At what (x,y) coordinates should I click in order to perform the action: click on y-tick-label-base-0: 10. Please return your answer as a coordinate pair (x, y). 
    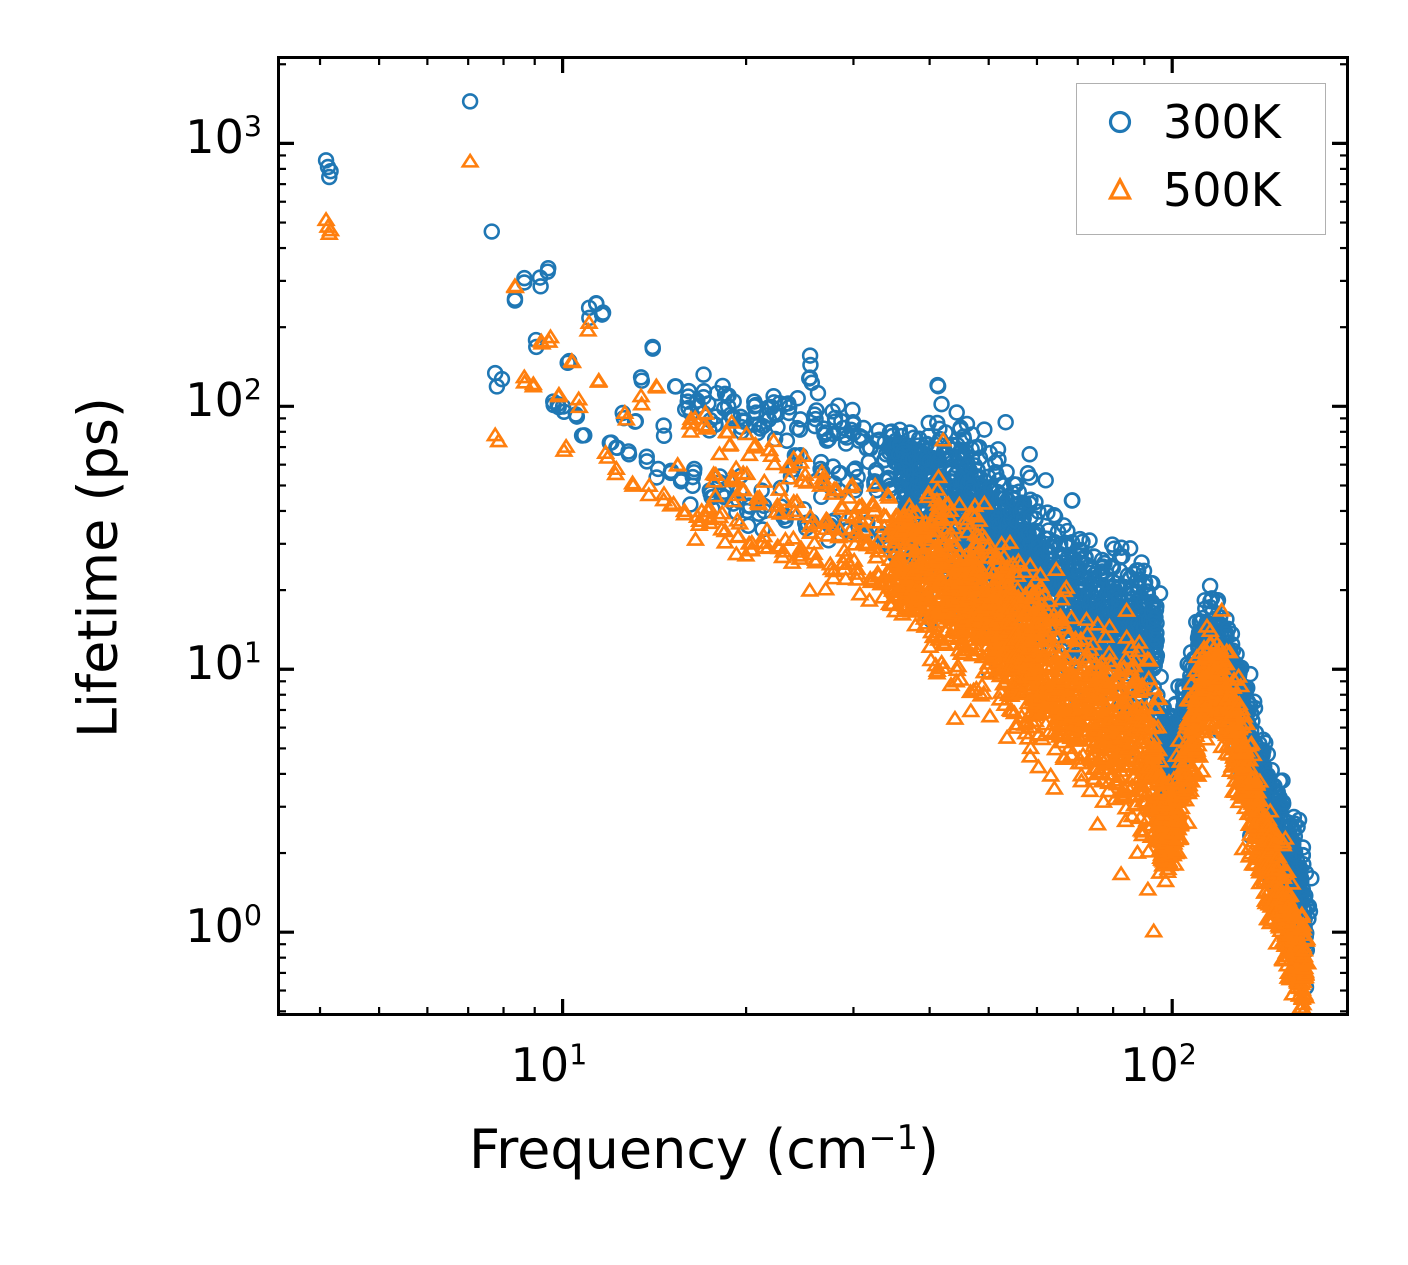
    Looking at the image, I should click on (214, 926).